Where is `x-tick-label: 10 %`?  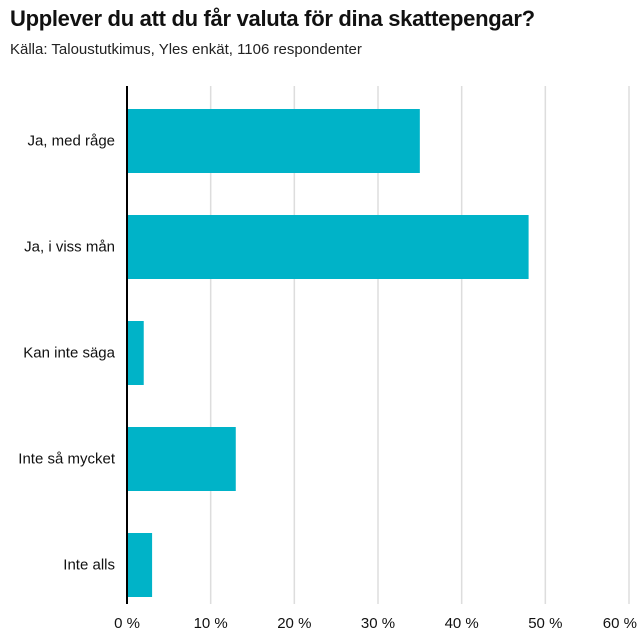 x-tick-label: 10 % is located at coordinates (211, 623).